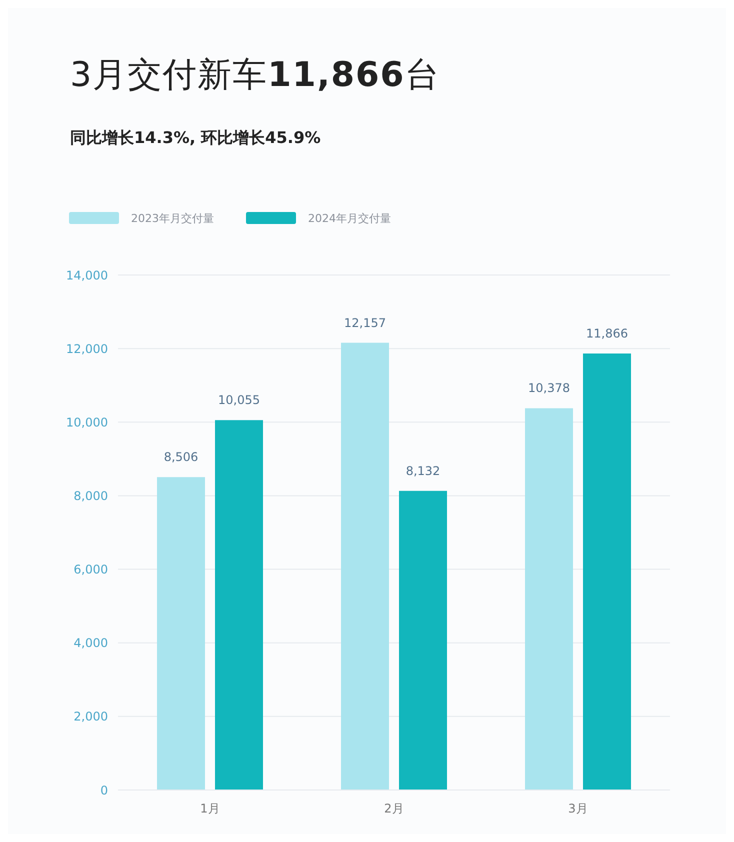 This screenshot has height=842, width=734. Describe the element at coordinates (91, 717) in the screenshot. I see `y-tick-label: 2,000` at that location.